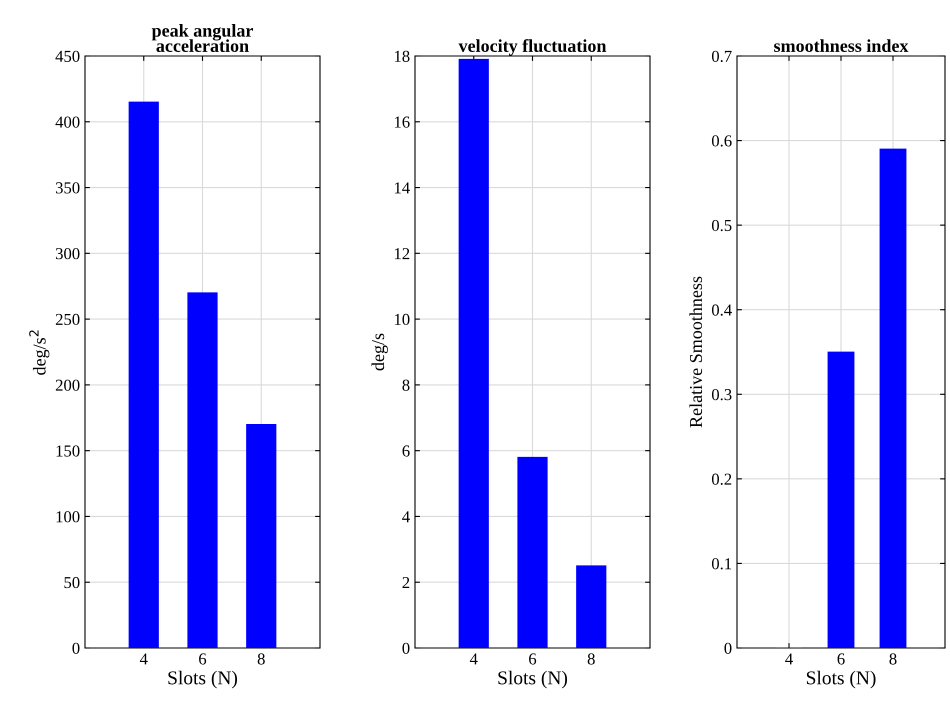 This screenshot has width=950, height=704. Describe the element at coordinates (841, 45) in the screenshot. I see `chart-title: smoothness index` at that location.